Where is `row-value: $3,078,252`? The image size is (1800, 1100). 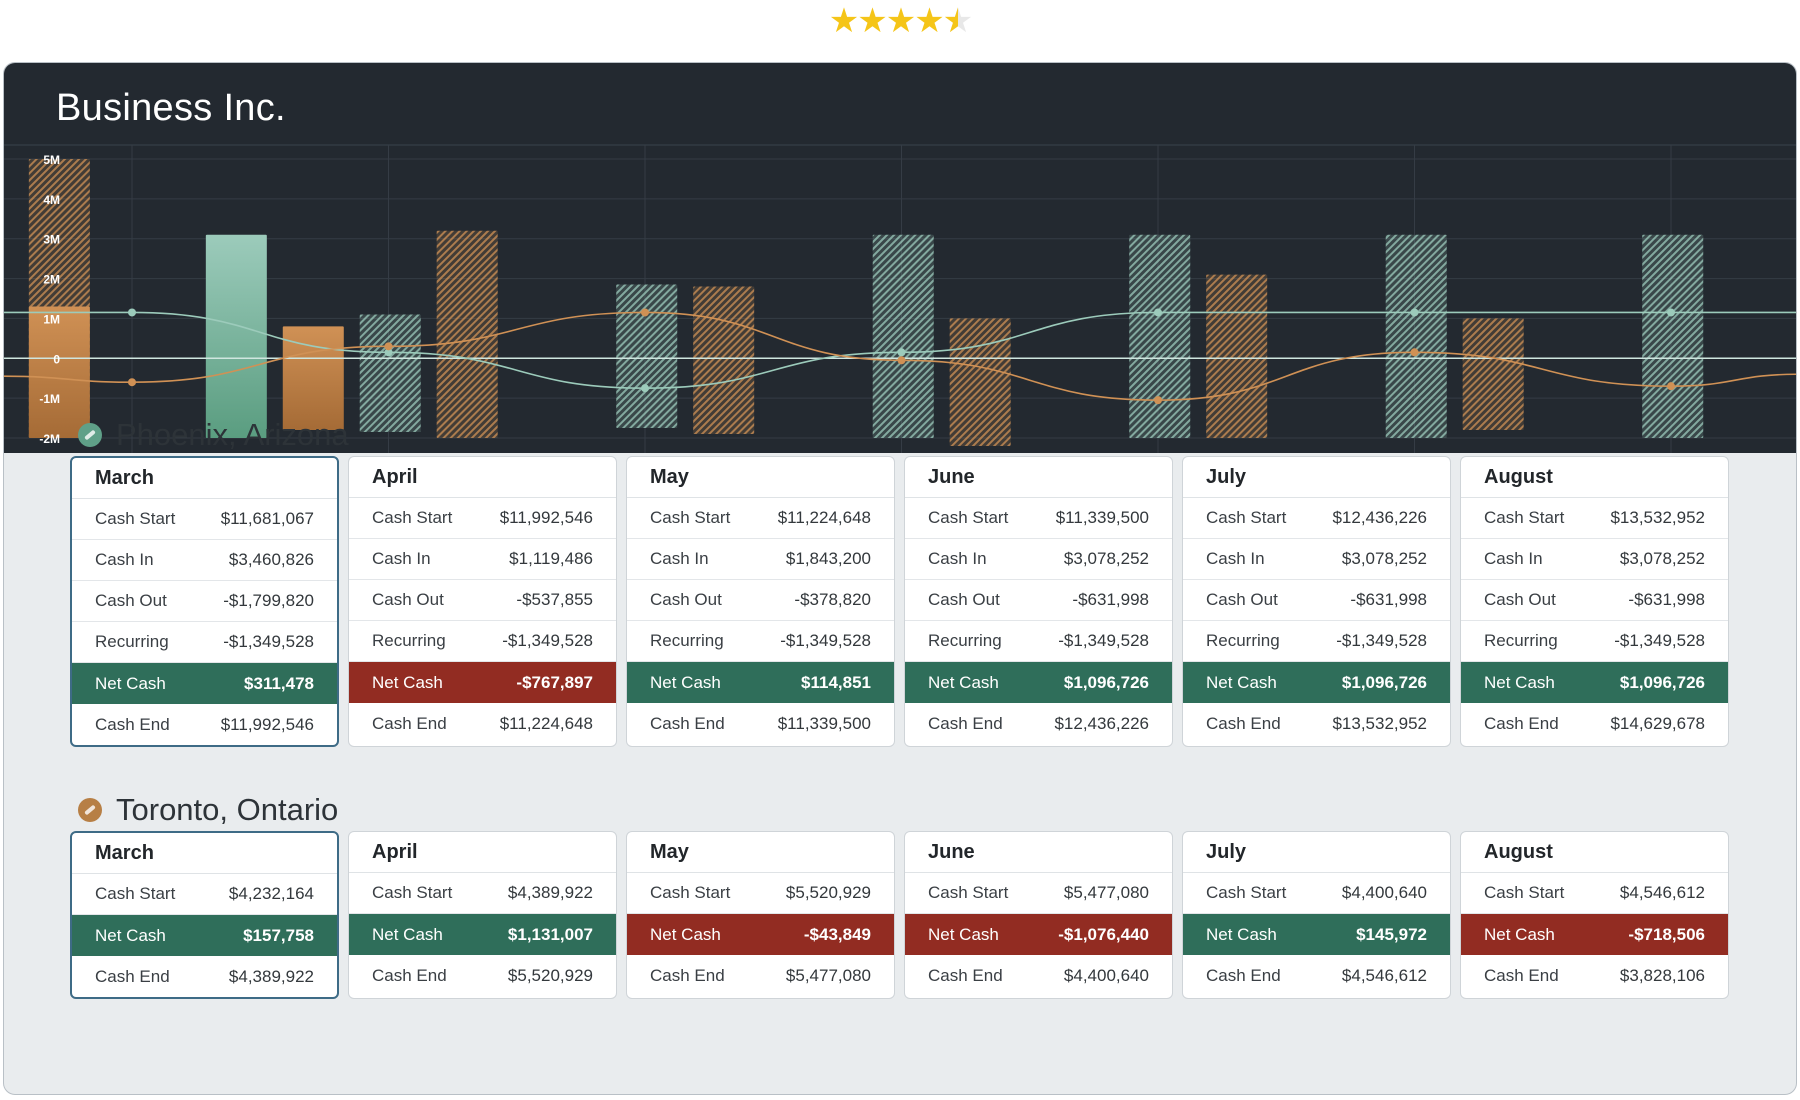 row-value: $3,078,252 is located at coordinates (1384, 558).